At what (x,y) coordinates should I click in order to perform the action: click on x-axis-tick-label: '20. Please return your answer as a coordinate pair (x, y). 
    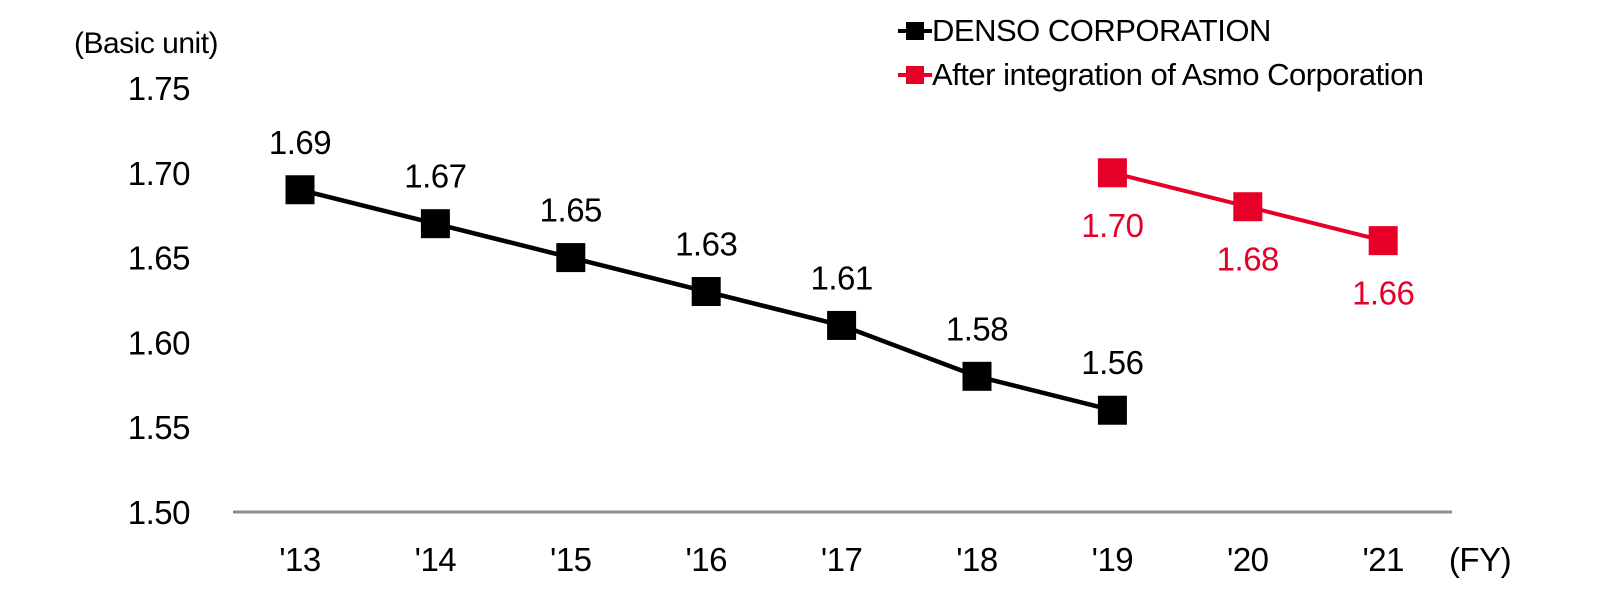
    Looking at the image, I should click on (1248, 559).